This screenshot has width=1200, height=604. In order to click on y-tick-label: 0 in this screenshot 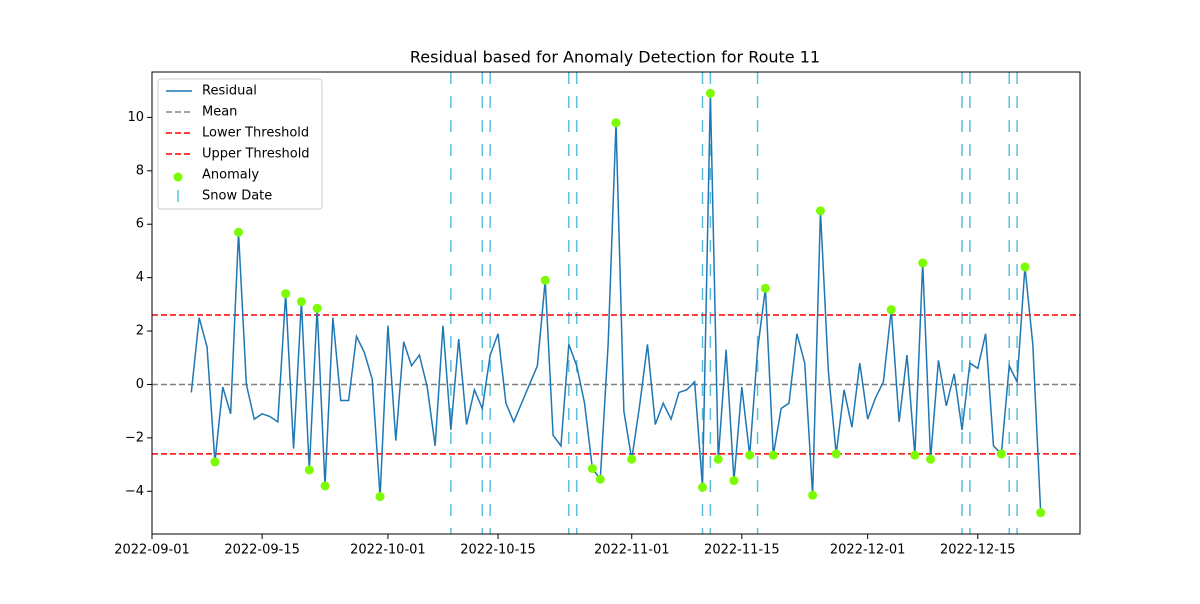, I will do `click(140, 384)`.